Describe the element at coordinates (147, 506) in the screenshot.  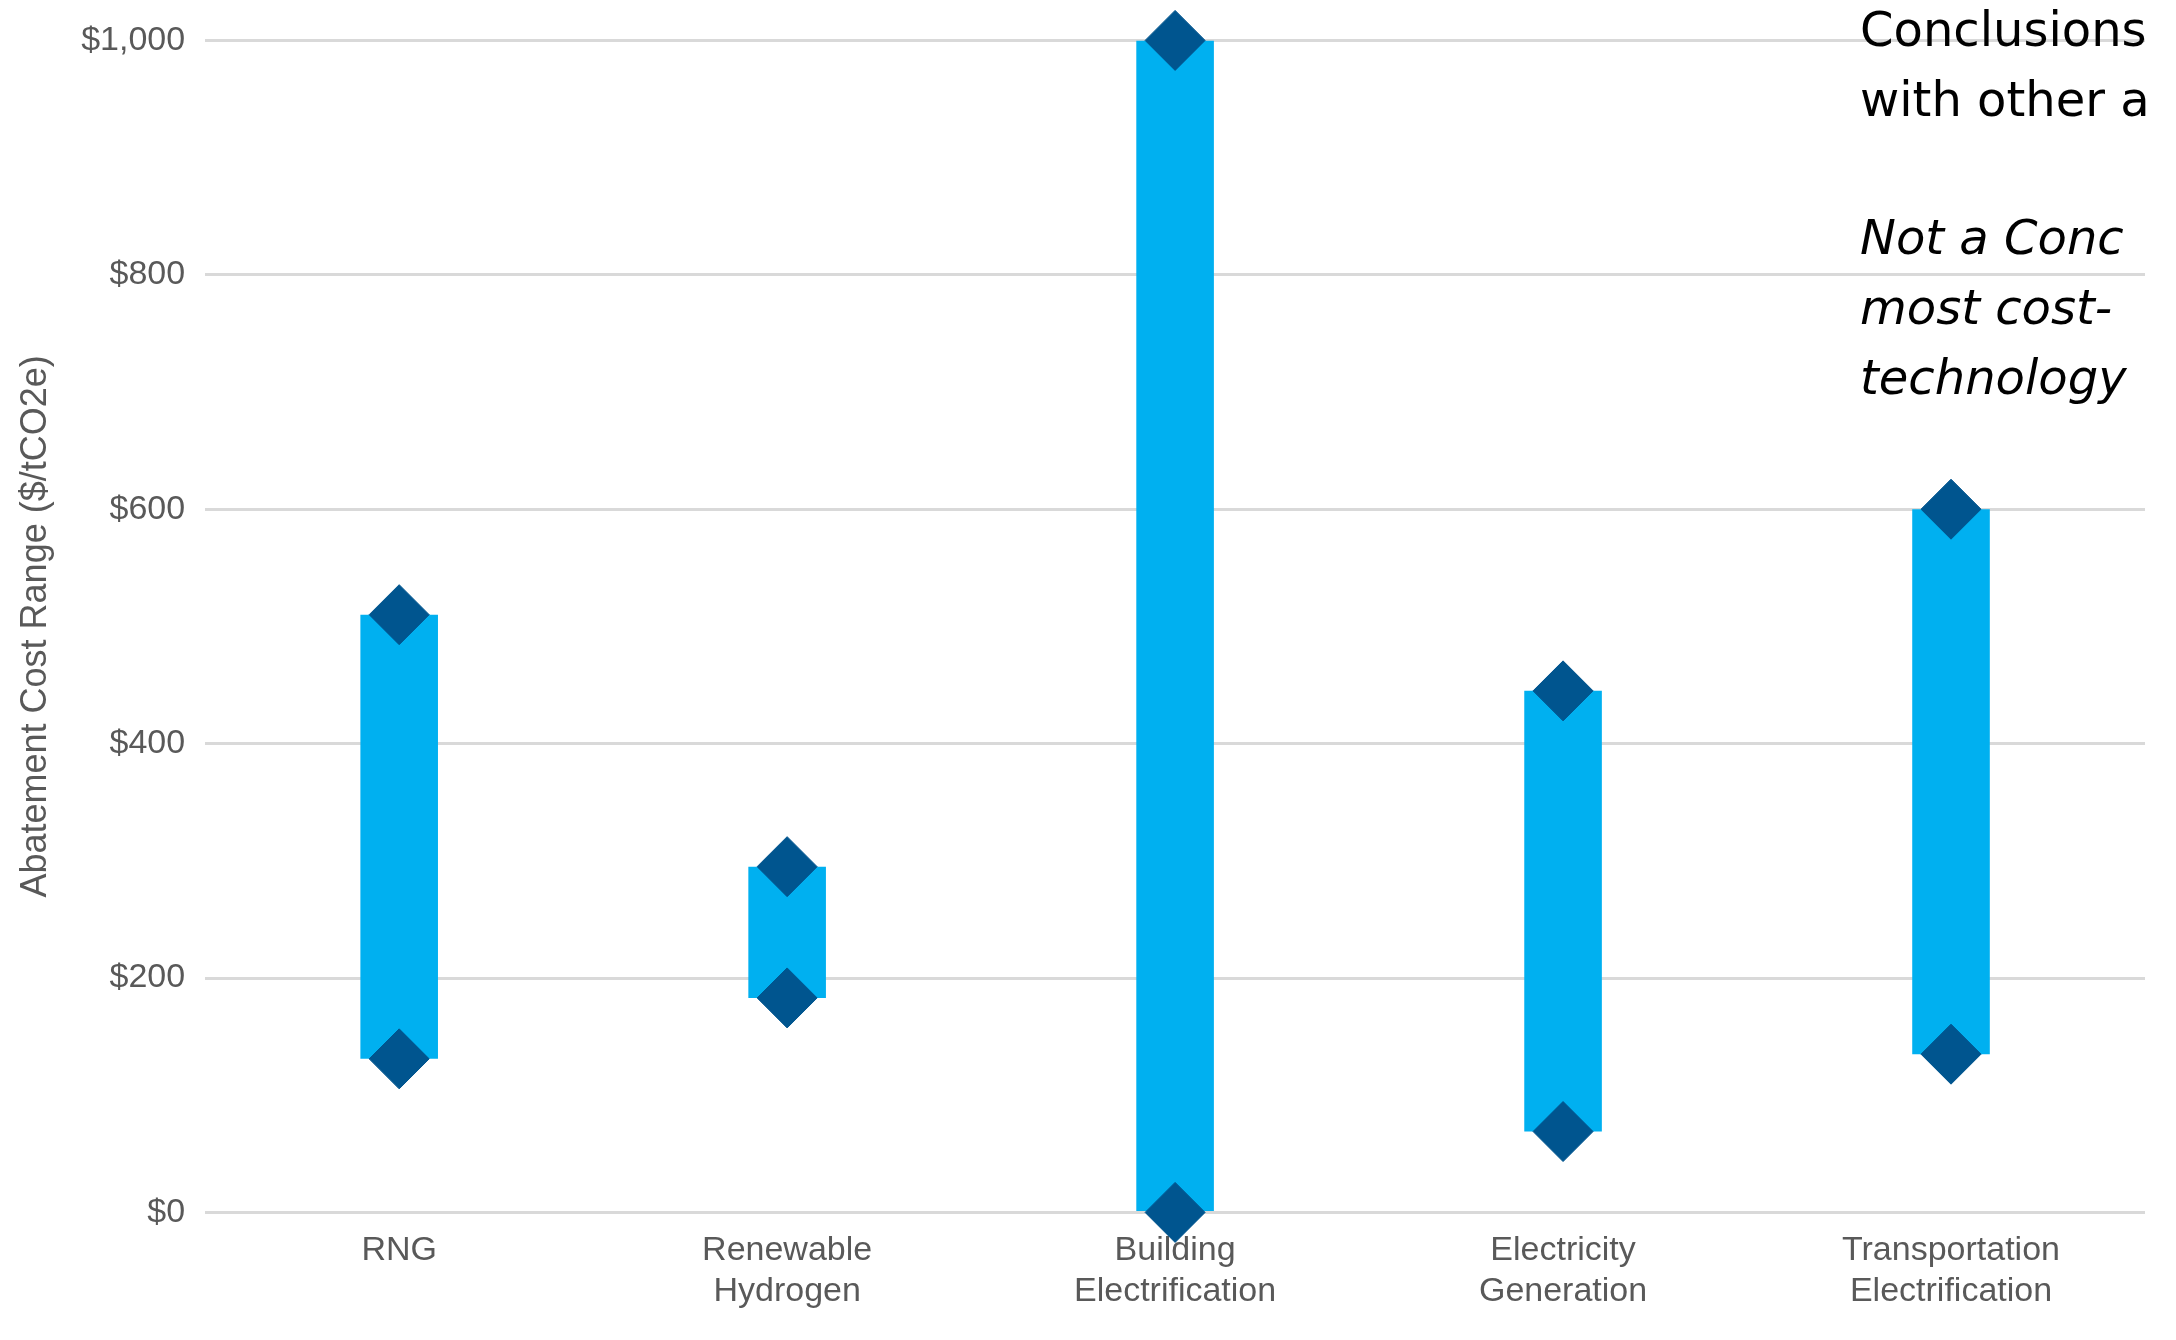
I see `y-tick-label: $600` at that location.